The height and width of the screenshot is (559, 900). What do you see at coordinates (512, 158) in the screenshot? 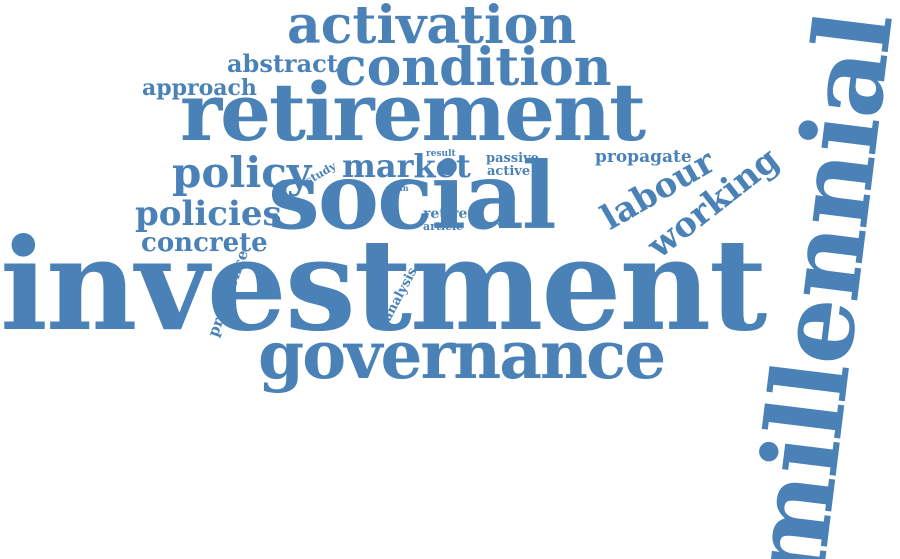
I see `word-passive: passive` at bounding box center [512, 158].